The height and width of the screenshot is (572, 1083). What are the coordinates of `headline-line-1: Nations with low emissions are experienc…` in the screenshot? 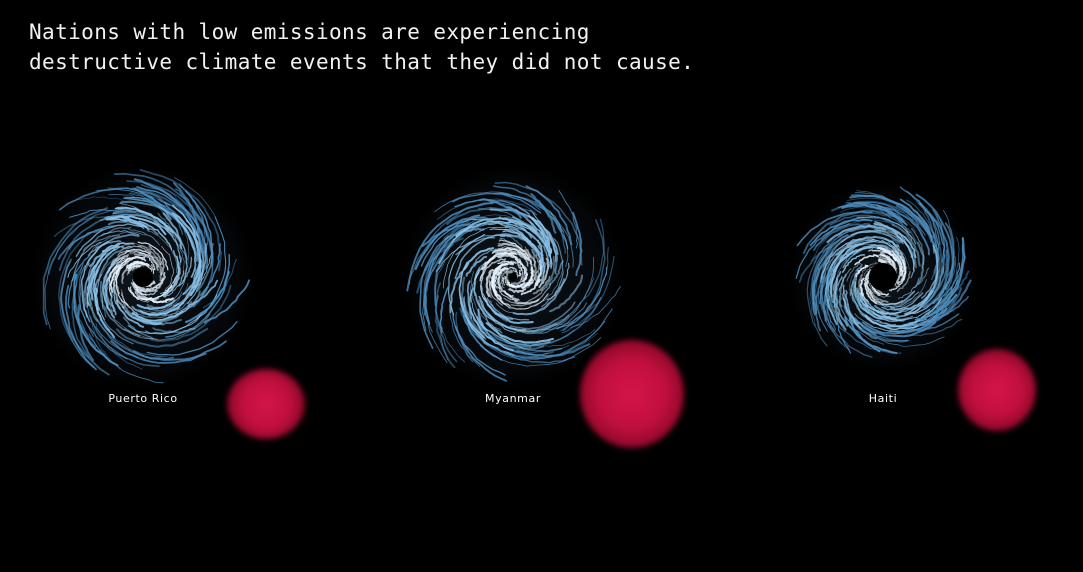 It's located at (309, 32).